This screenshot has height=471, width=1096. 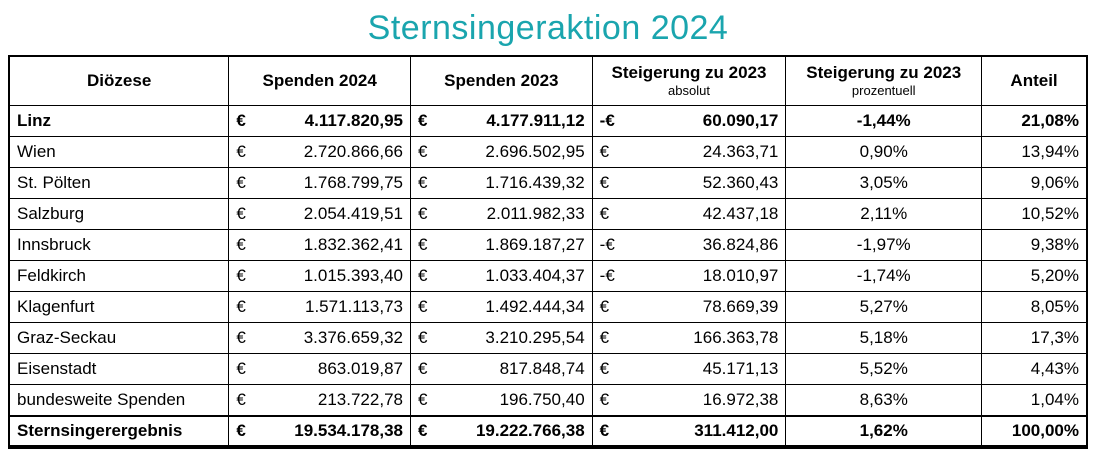 What do you see at coordinates (119, 214) in the screenshot?
I see `dioezese-cell: Salzburg` at bounding box center [119, 214].